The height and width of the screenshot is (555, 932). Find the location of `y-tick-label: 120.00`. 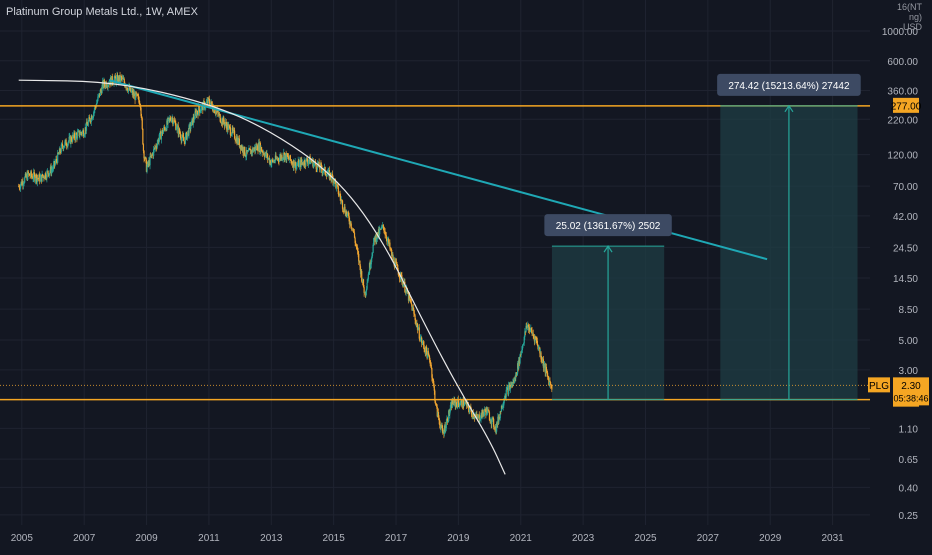

y-tick-label: 120.00 is located at coordinates (902, 156).